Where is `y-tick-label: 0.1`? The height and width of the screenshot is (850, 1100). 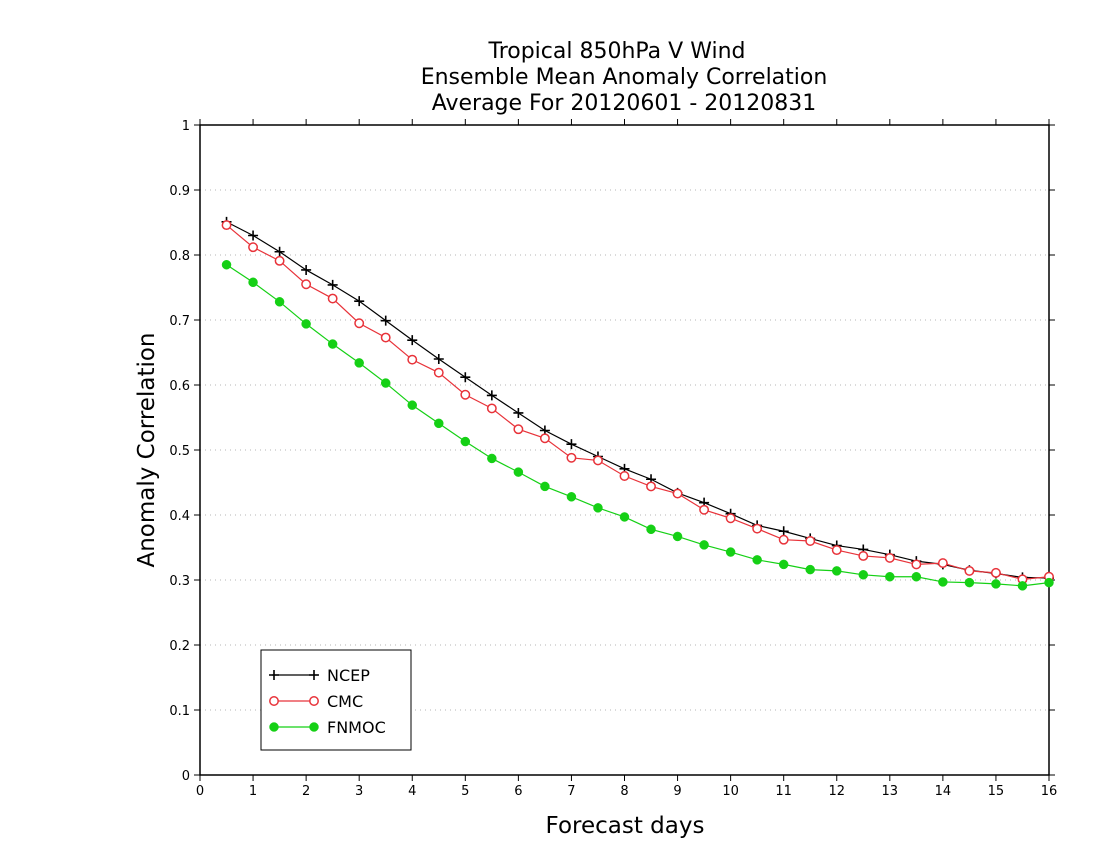
y-tick-label: 0.1 is located at coordinates (179, 711).